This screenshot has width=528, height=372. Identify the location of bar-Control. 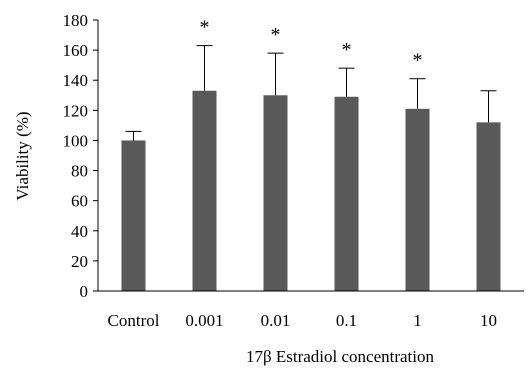
(133, 215).